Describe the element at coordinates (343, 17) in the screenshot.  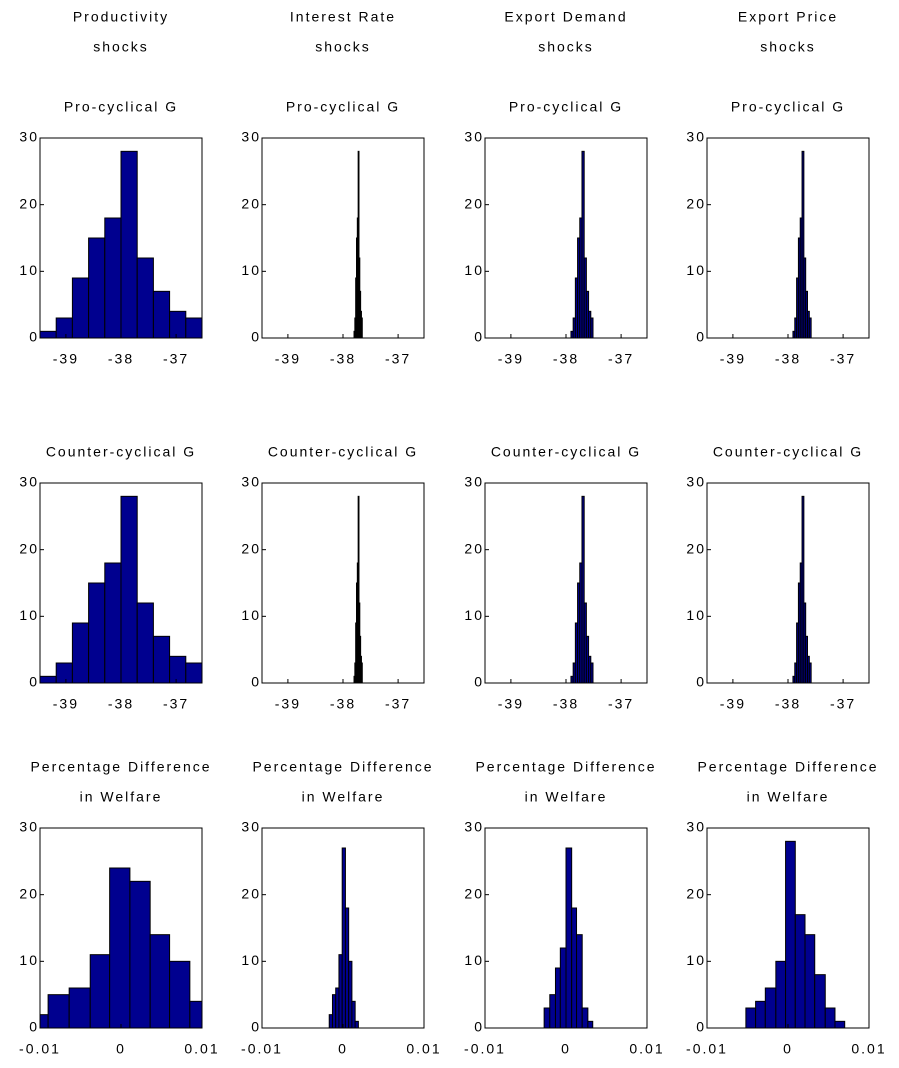
I see `column-title: Interest Rate` at that location.